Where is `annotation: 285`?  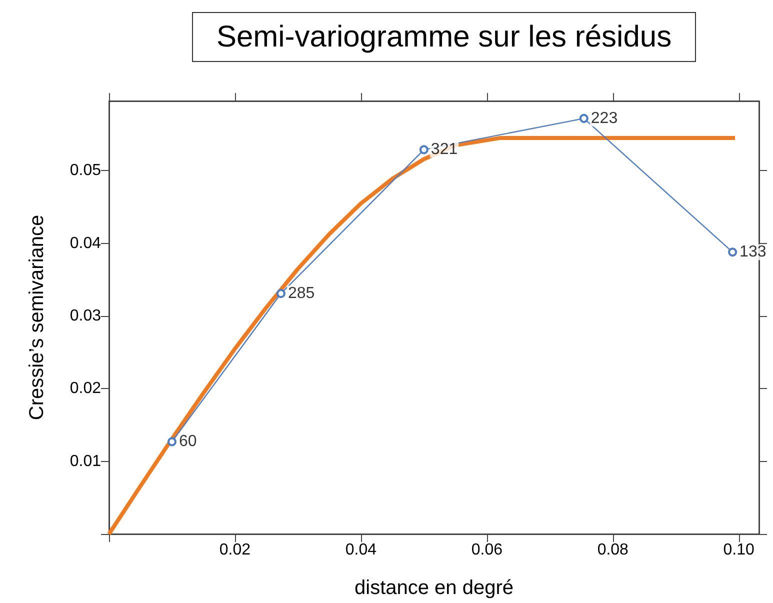 annotation: 285 is located at coordinates (301, 293).